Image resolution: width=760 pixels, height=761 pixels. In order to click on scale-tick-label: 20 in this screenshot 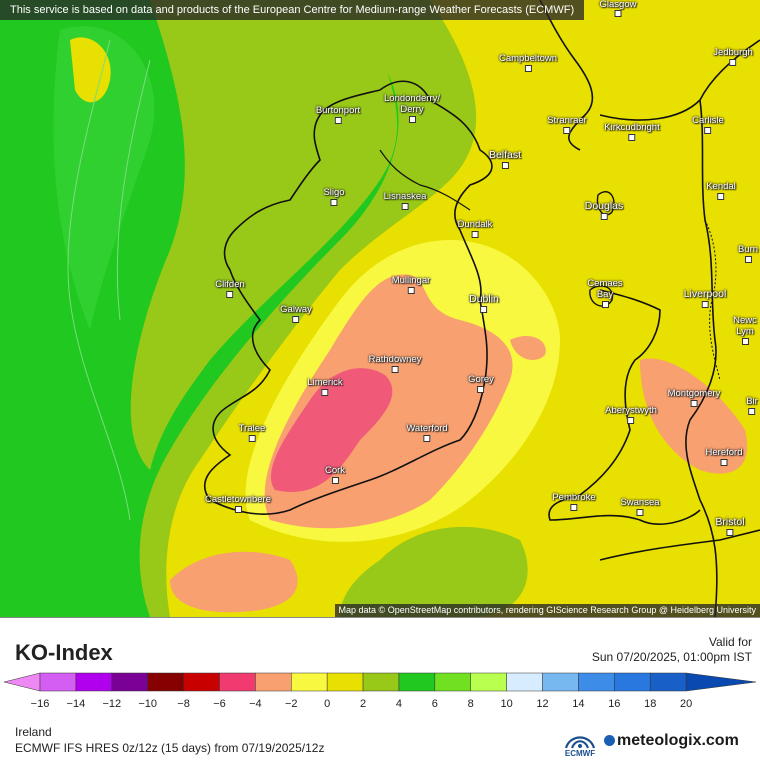, I will do `click(686, 704)`.